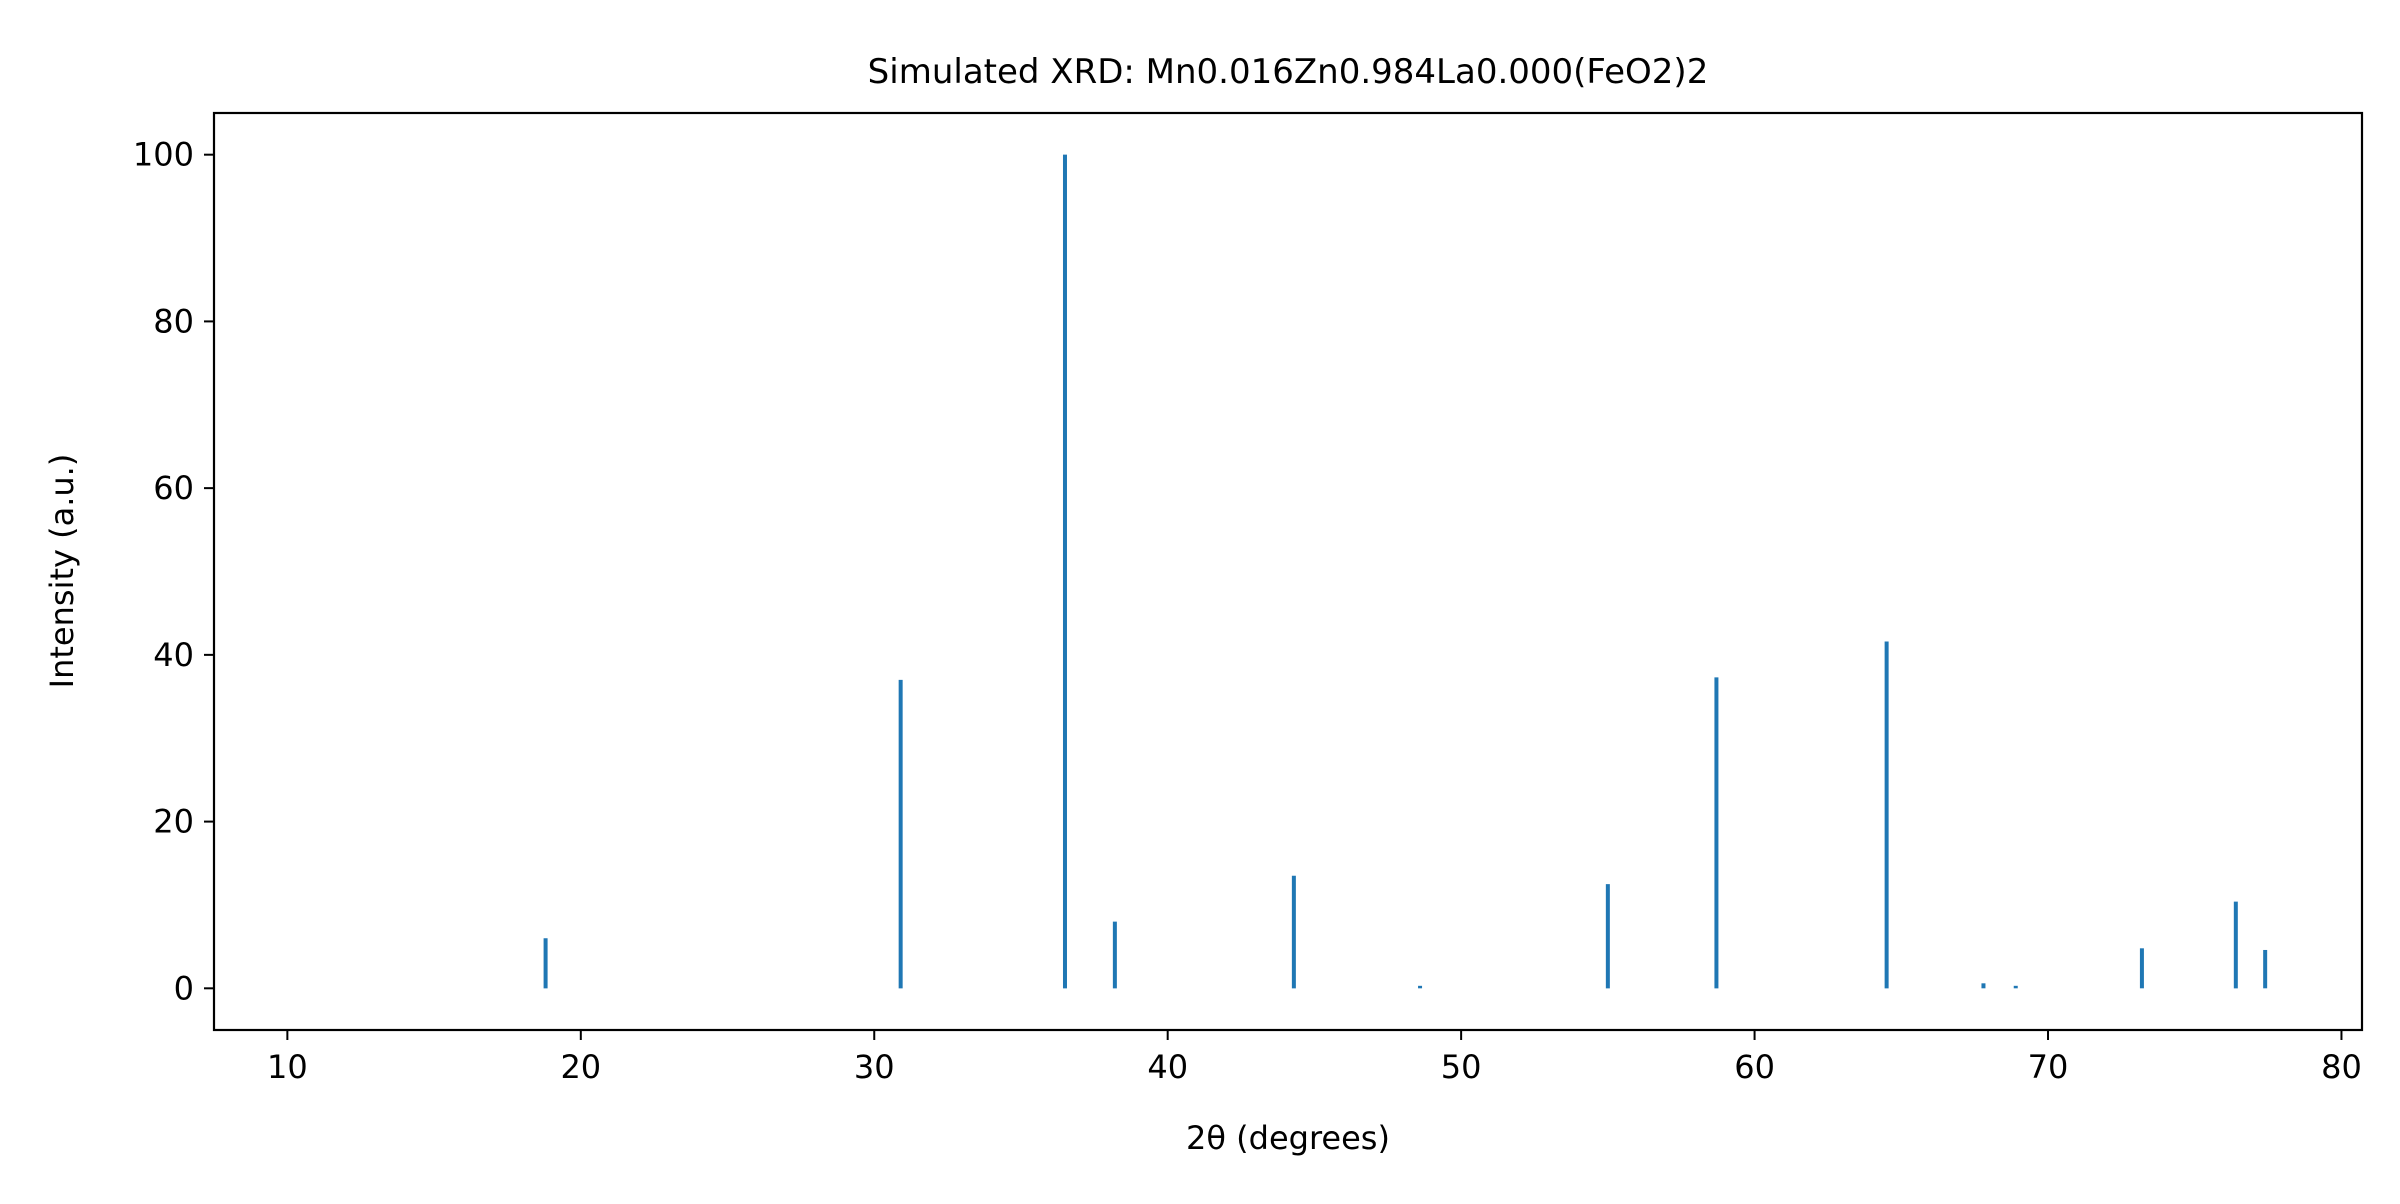  I want to click on x-tick-label: 60, so click(1754, 1067).